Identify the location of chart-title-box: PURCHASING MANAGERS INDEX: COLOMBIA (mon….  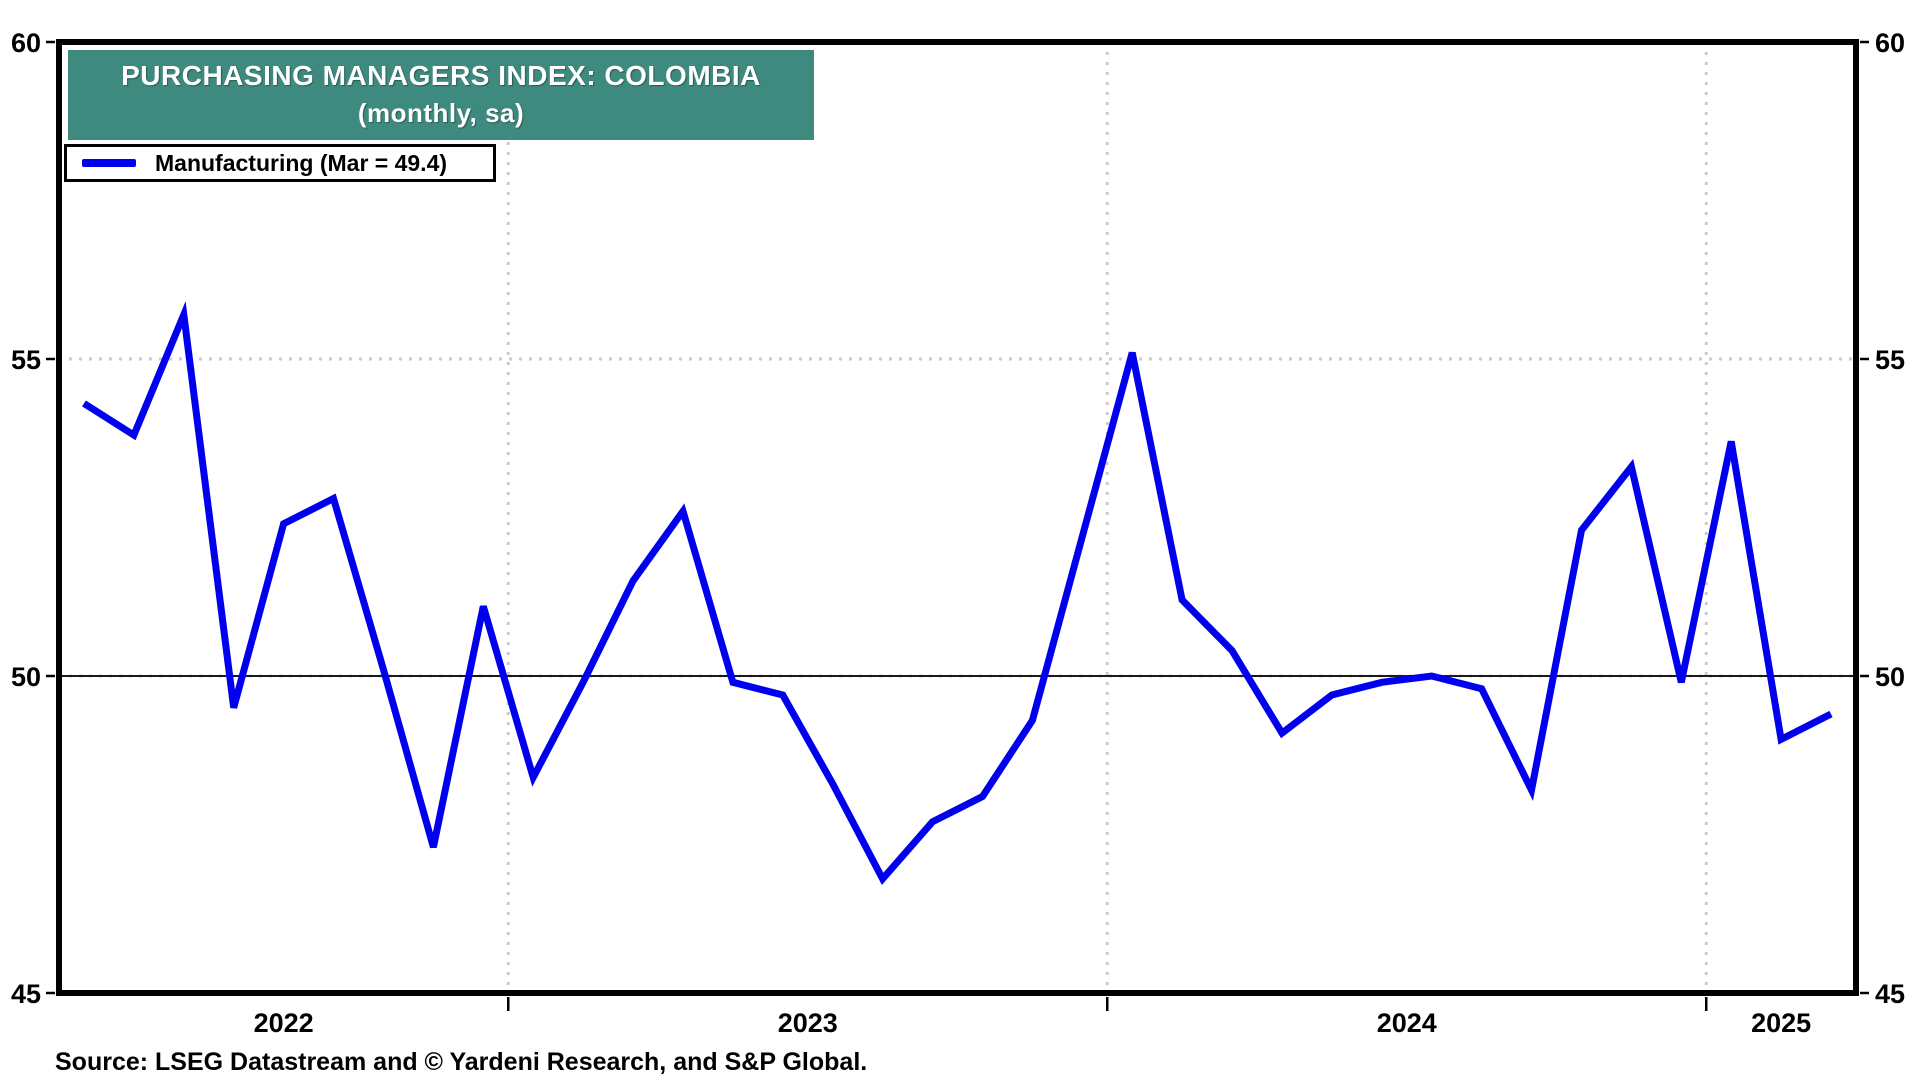
(441, 95).